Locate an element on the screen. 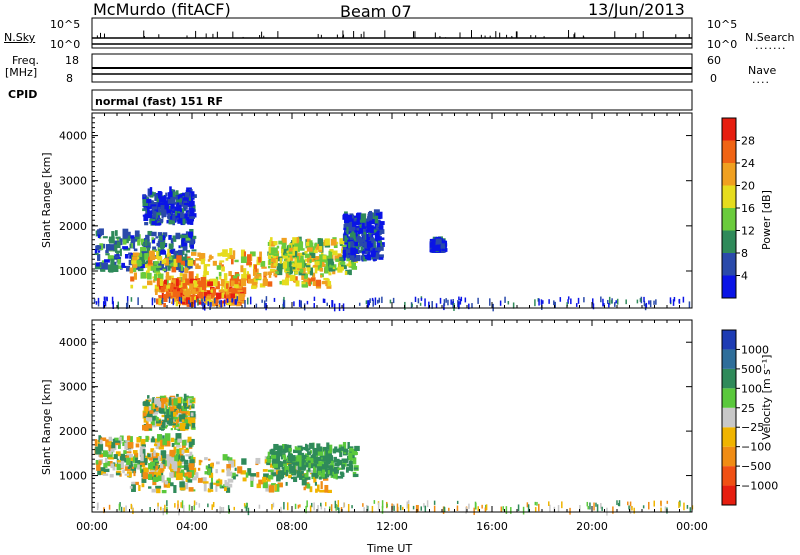  power-colorbar-segment is located at coordinates (729, 264).